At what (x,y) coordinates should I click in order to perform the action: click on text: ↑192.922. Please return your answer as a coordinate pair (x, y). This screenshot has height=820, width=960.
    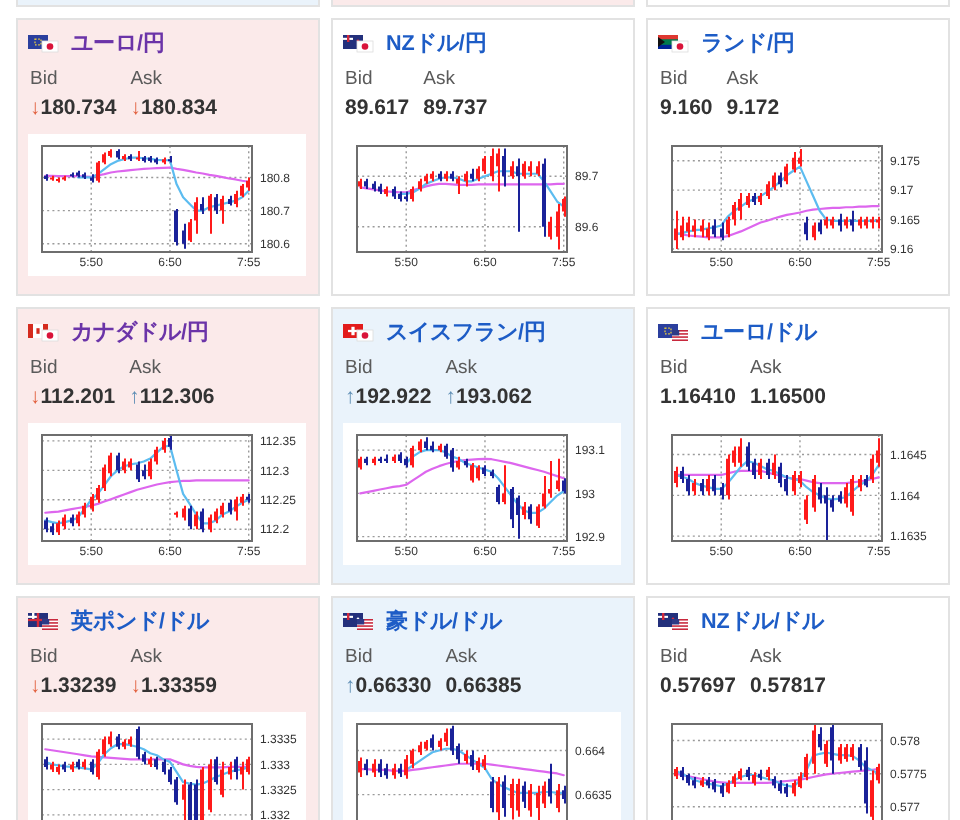
    Looking at the image, I should click on (388, 396).